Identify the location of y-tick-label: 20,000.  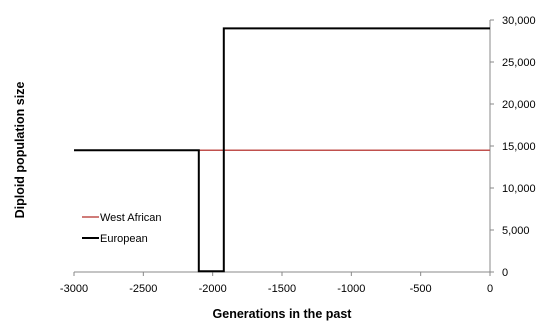
(519, 105).